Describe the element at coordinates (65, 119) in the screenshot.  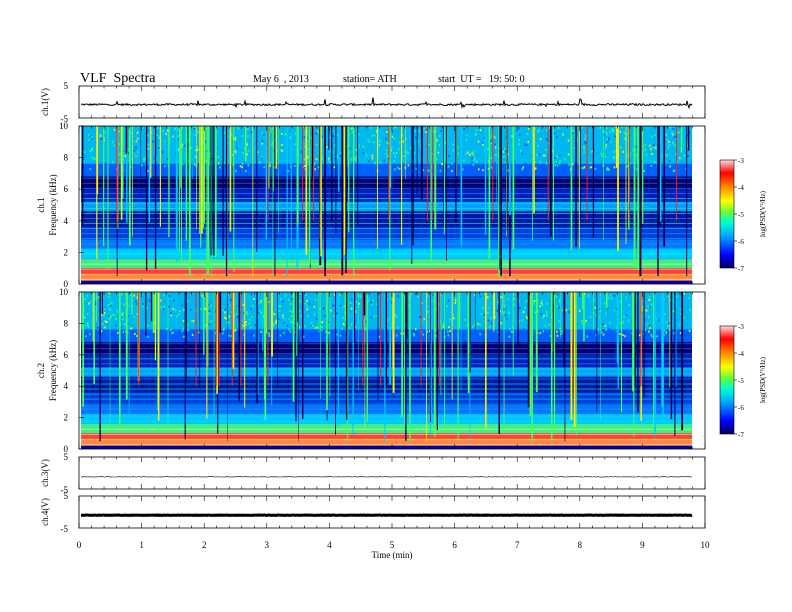
I see `y-tick-label: -5` at that location.